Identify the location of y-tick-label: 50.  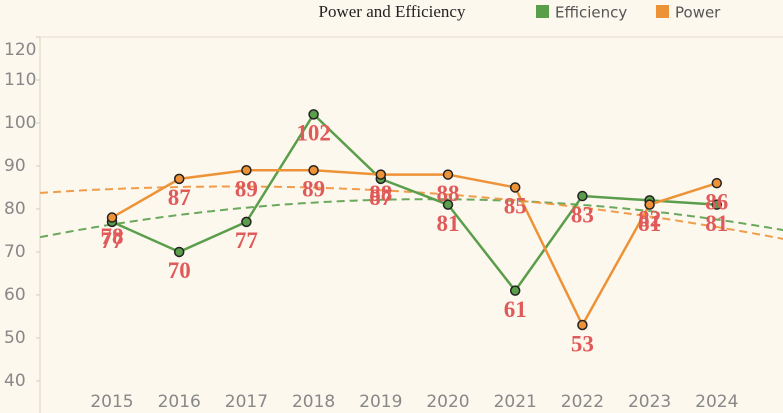
(15, 338).